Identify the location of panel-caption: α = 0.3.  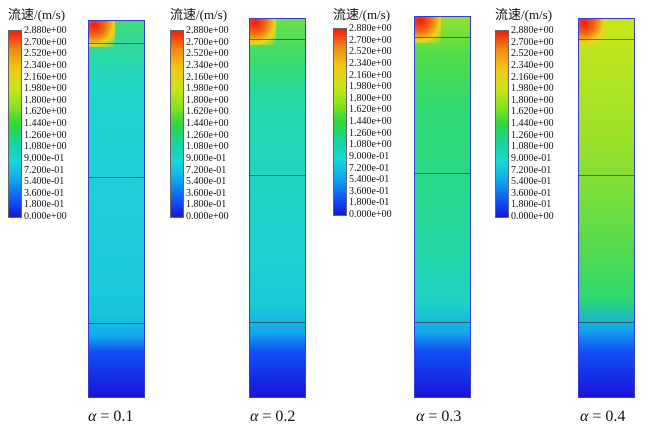
(438, 417).